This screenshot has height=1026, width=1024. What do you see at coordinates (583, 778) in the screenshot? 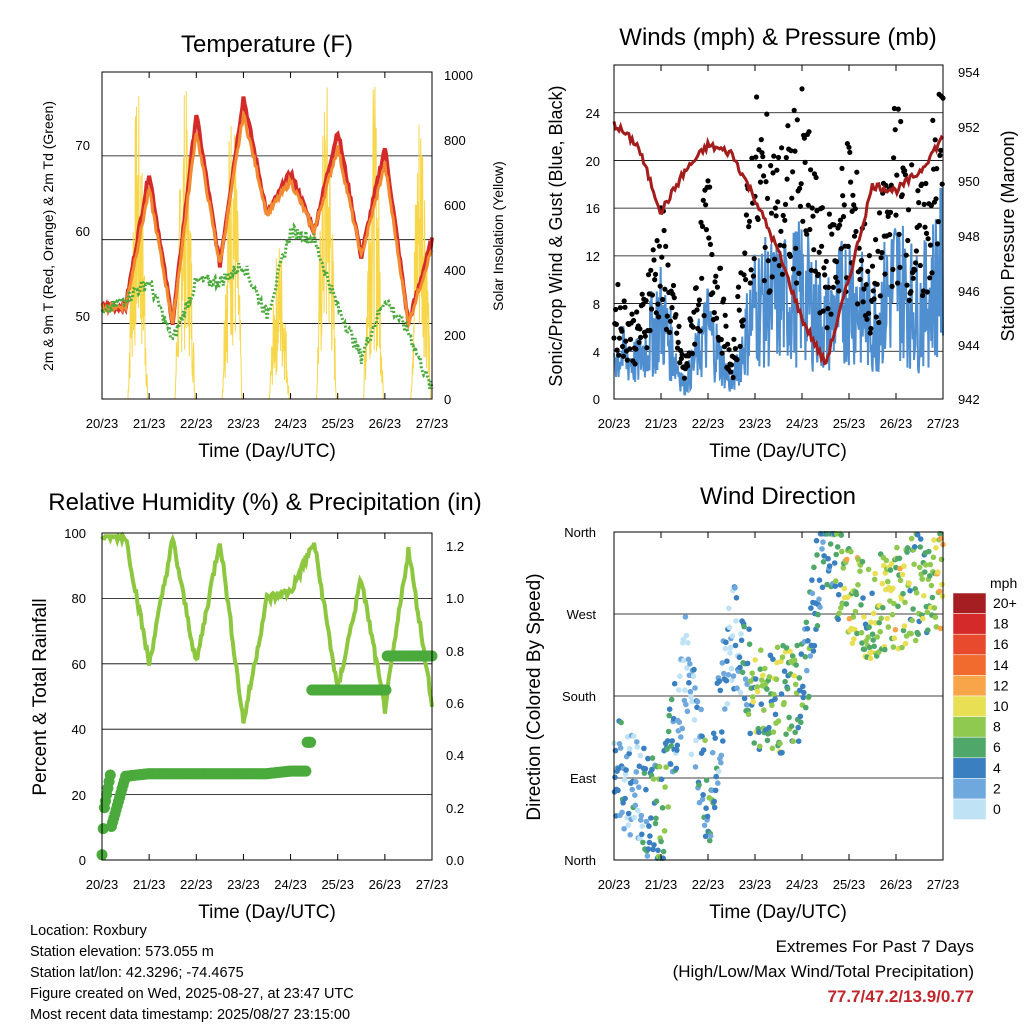
I see `direction-ytick: East` at bounding box center [583, 778].